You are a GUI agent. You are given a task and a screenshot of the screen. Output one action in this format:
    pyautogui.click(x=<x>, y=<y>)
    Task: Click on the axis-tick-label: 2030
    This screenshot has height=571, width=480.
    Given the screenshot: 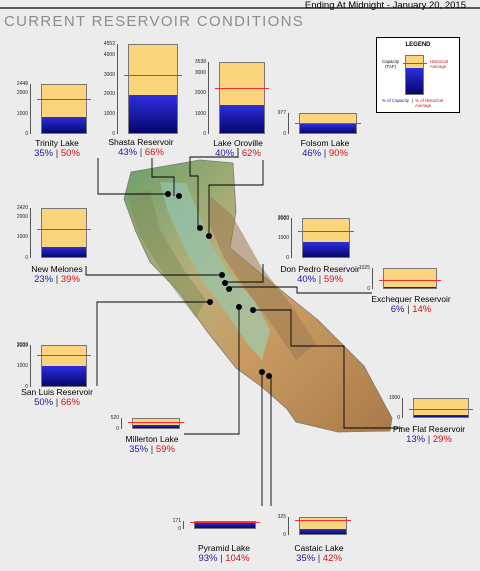 What is the action you would take?
    pyautogui.click(x=283, y=218)
    